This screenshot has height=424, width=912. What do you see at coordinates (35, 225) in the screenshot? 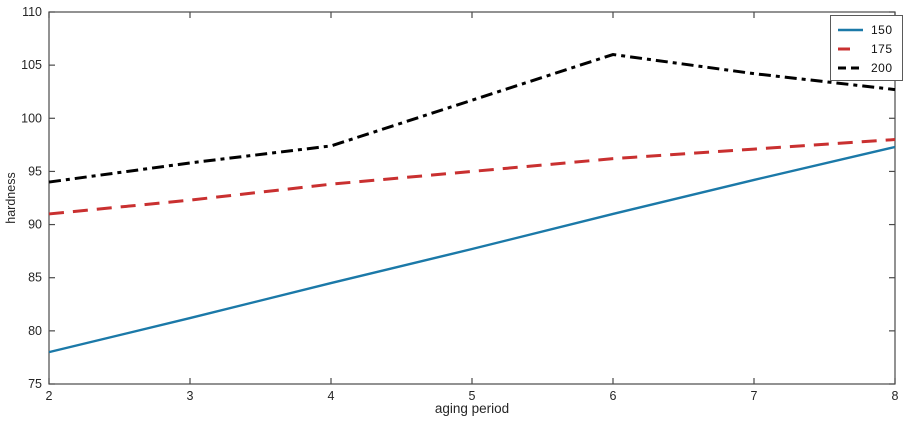
I see `y-tick-label: 90` at bounding box center [35, 225].